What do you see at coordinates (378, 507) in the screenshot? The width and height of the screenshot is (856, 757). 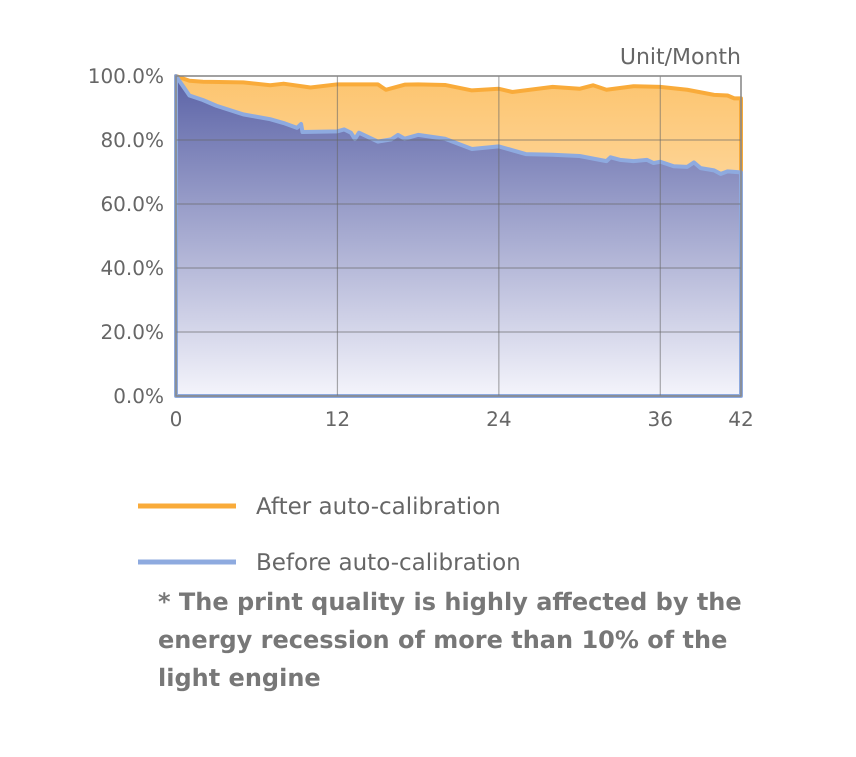 I see `legend-label: After auto-calibration` at bounding box center [378, 507].